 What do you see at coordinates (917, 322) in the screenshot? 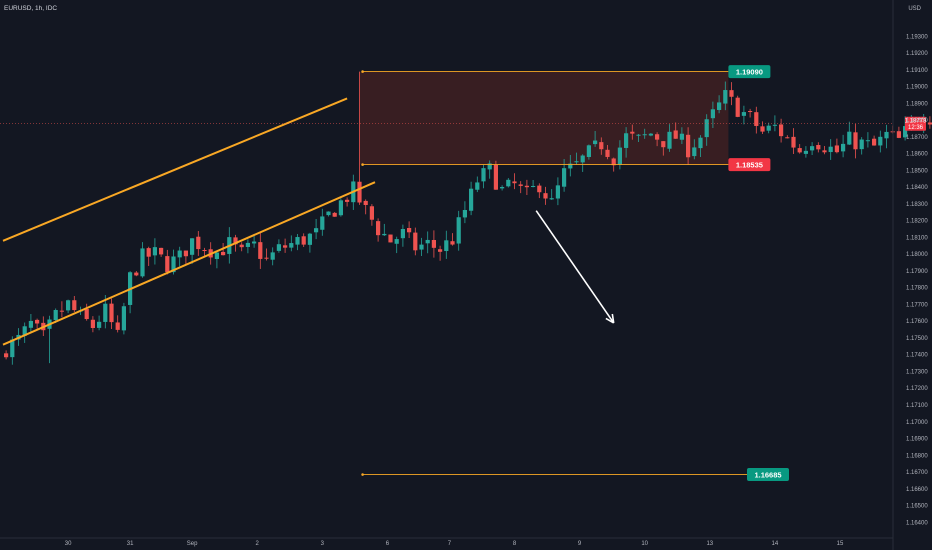
I see `price-tick-label: 1.17600` at bounding box center [917, 322].